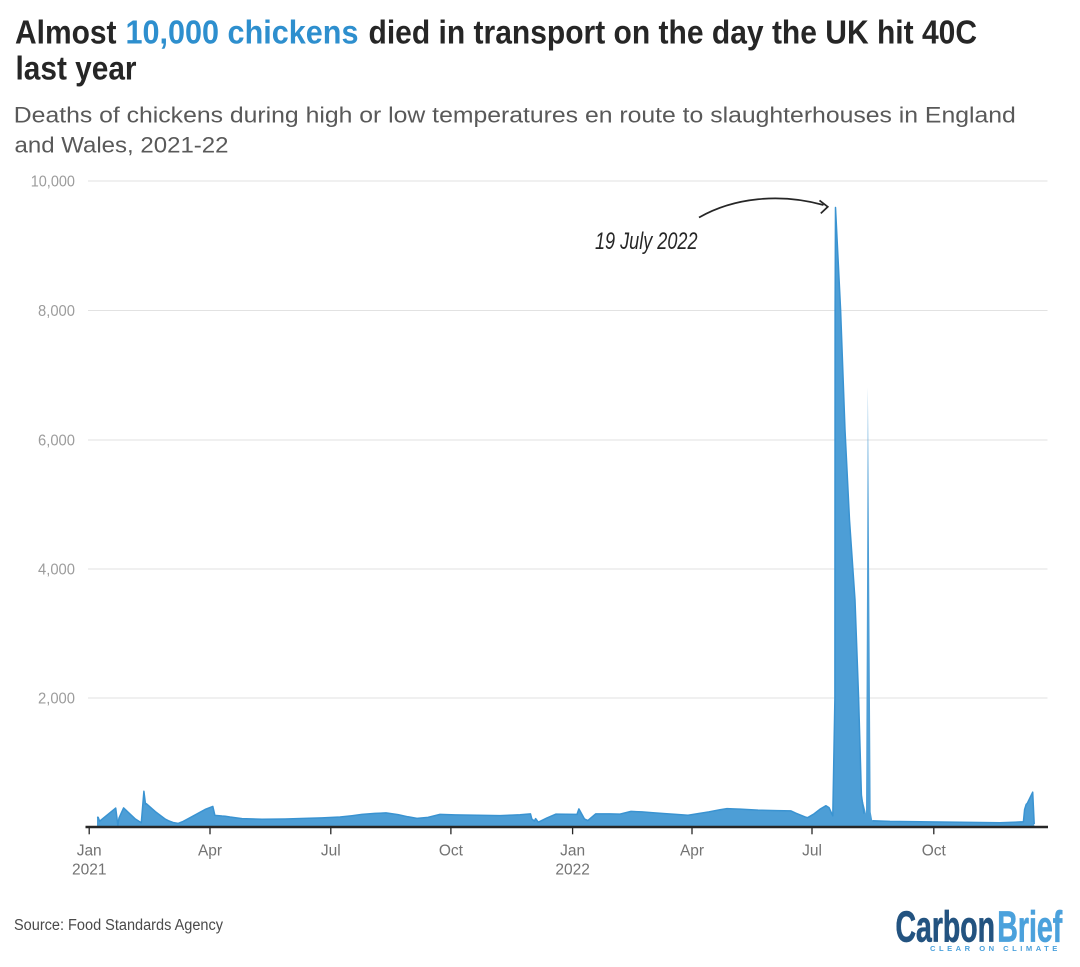  Describe the element at coordinates (242, 31) in the screenshot. I see `svg-text: 10,000 chickens` at that location.